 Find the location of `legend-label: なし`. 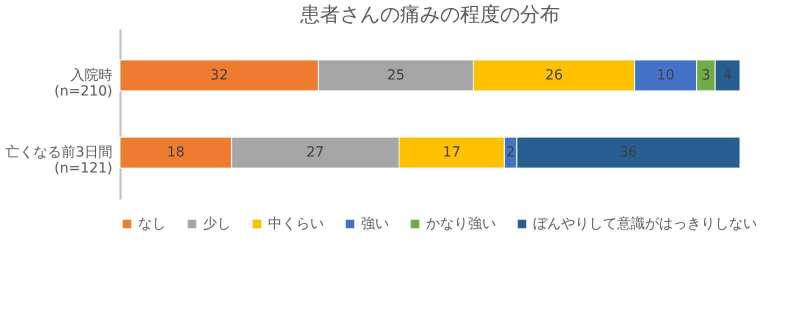

legend-label: なし is located at coordinates (152, 224).